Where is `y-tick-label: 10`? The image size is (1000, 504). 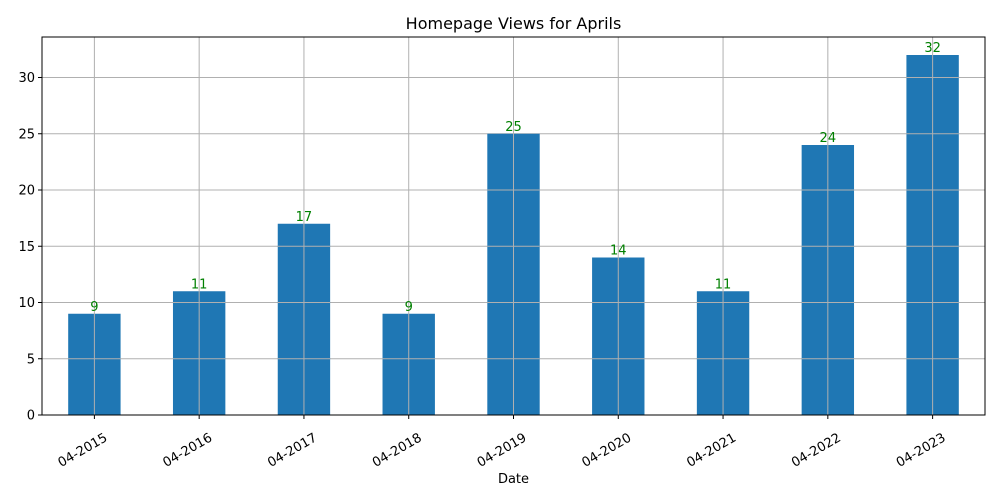
y-tick-label: 10 is located at coordinates (26, 303).